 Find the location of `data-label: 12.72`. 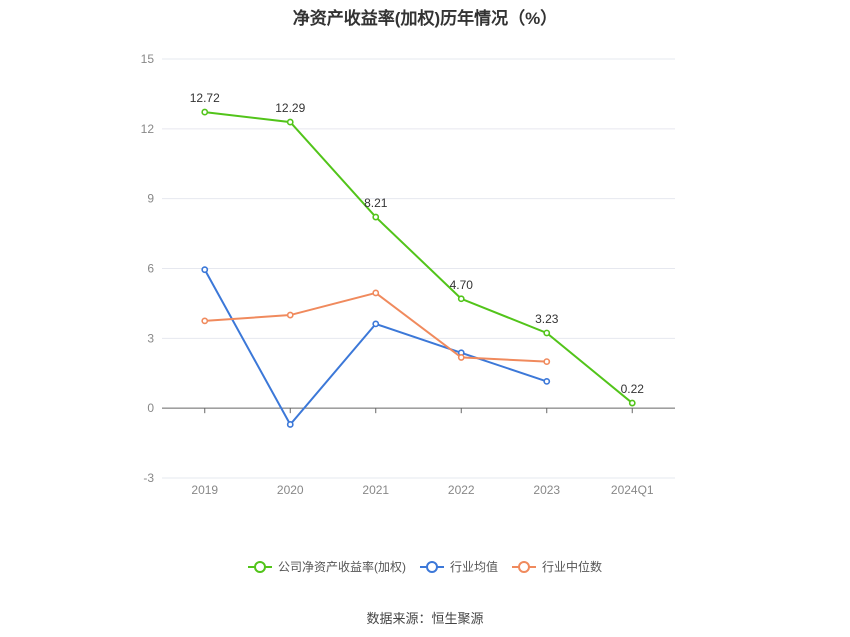

data-label: 12.72 is located at coordinates (205, 98).